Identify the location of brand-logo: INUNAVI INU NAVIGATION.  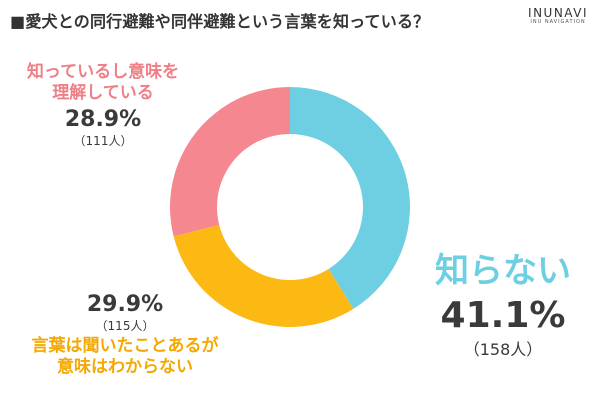
(558, 15).